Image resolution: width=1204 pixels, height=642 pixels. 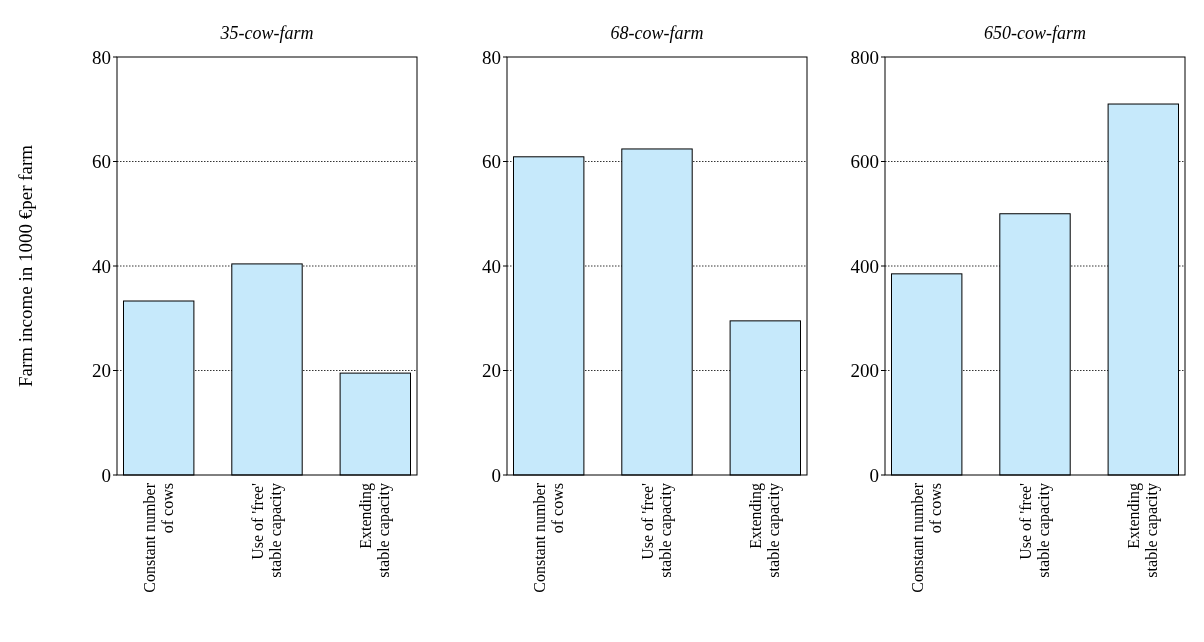 What do you see at coordinates (864, 371) in the screenshot?
I see `y-tick-label: 200` at bounding box center [864, 371].